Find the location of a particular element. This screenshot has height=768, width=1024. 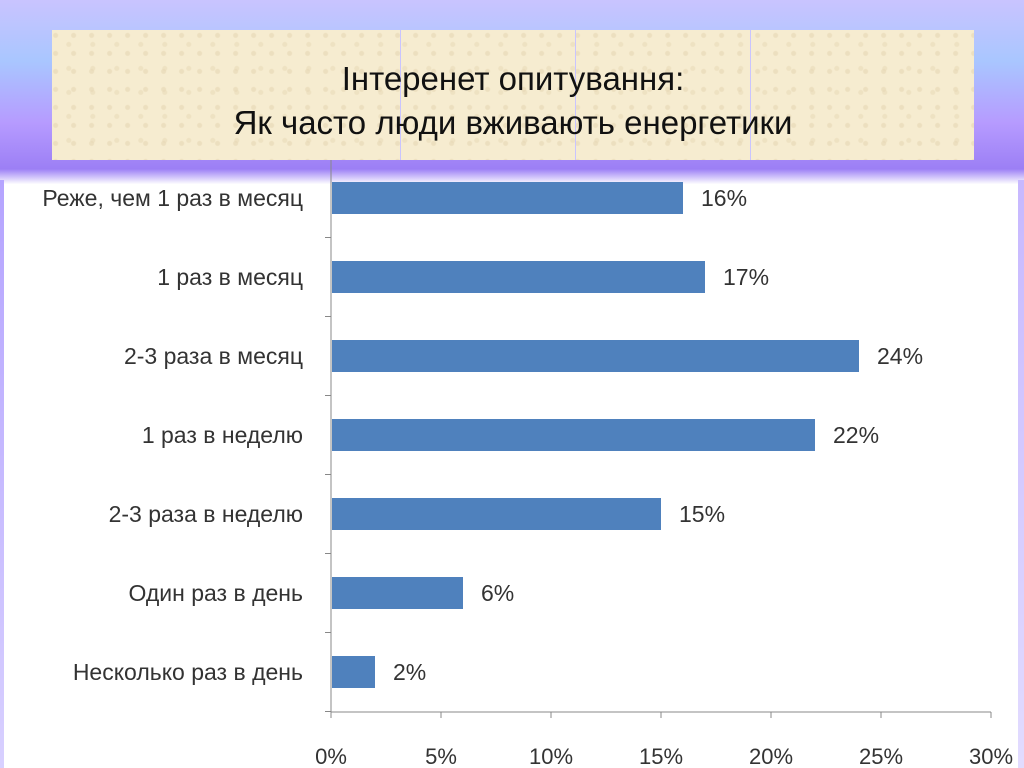

x-tick-label: 5% is located at coordinates (441, 756).